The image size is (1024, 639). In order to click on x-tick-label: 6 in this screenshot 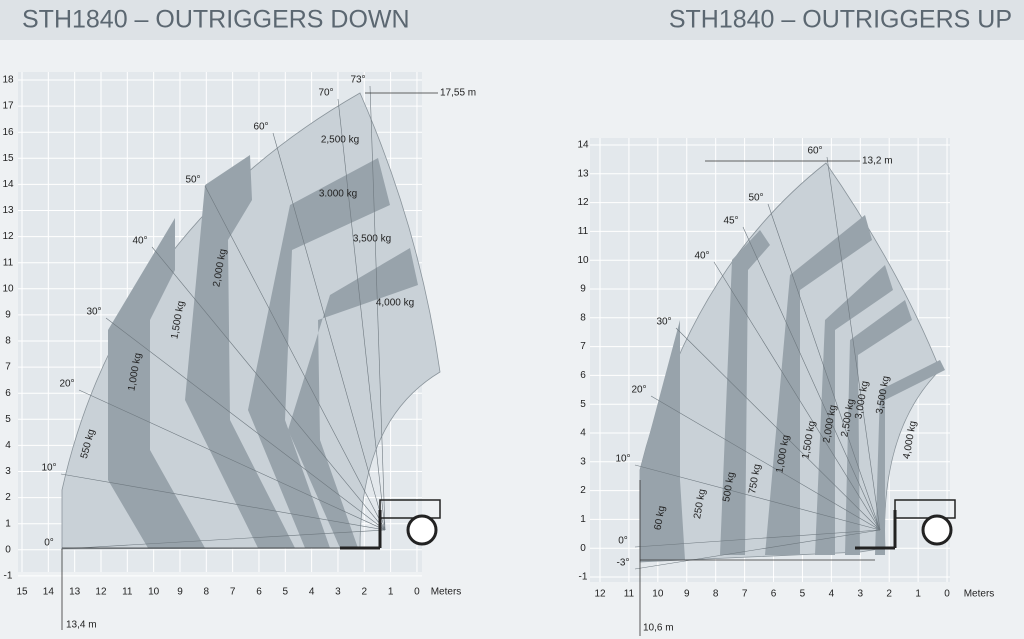, I will do `click(259, 592)`.